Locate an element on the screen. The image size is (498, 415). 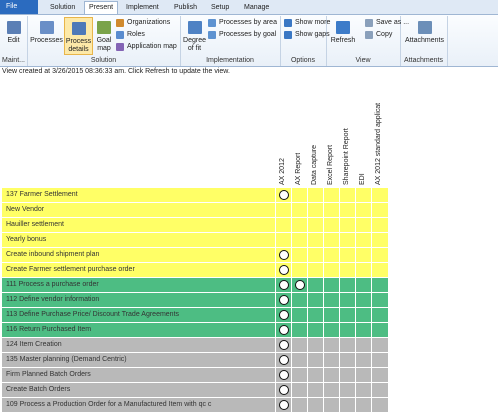
table-row: 135 Master planning (Demand Centric) is located at coordinates (195, 360).